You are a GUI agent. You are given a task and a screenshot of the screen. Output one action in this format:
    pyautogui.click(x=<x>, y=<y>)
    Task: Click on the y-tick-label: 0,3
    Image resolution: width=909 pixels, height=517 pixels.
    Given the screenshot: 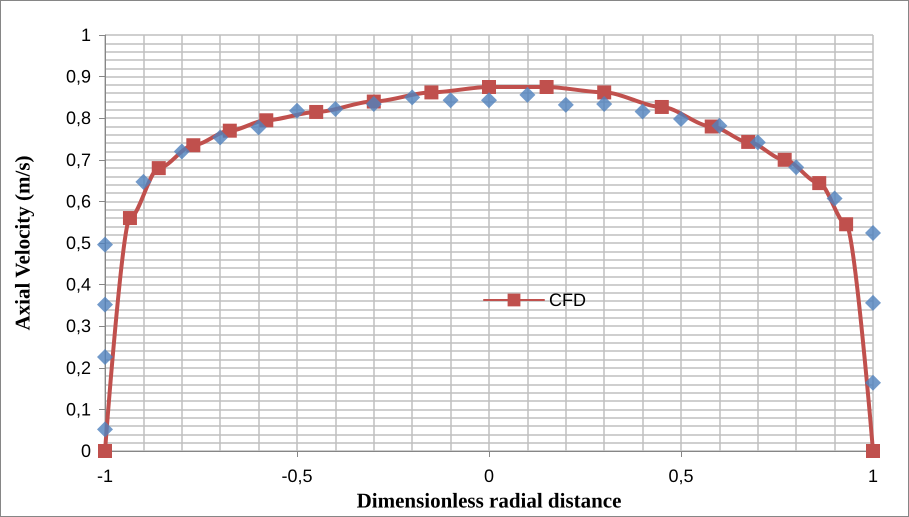 What is the action you would take?
    pyautogui.click(x=78, y=326)
    